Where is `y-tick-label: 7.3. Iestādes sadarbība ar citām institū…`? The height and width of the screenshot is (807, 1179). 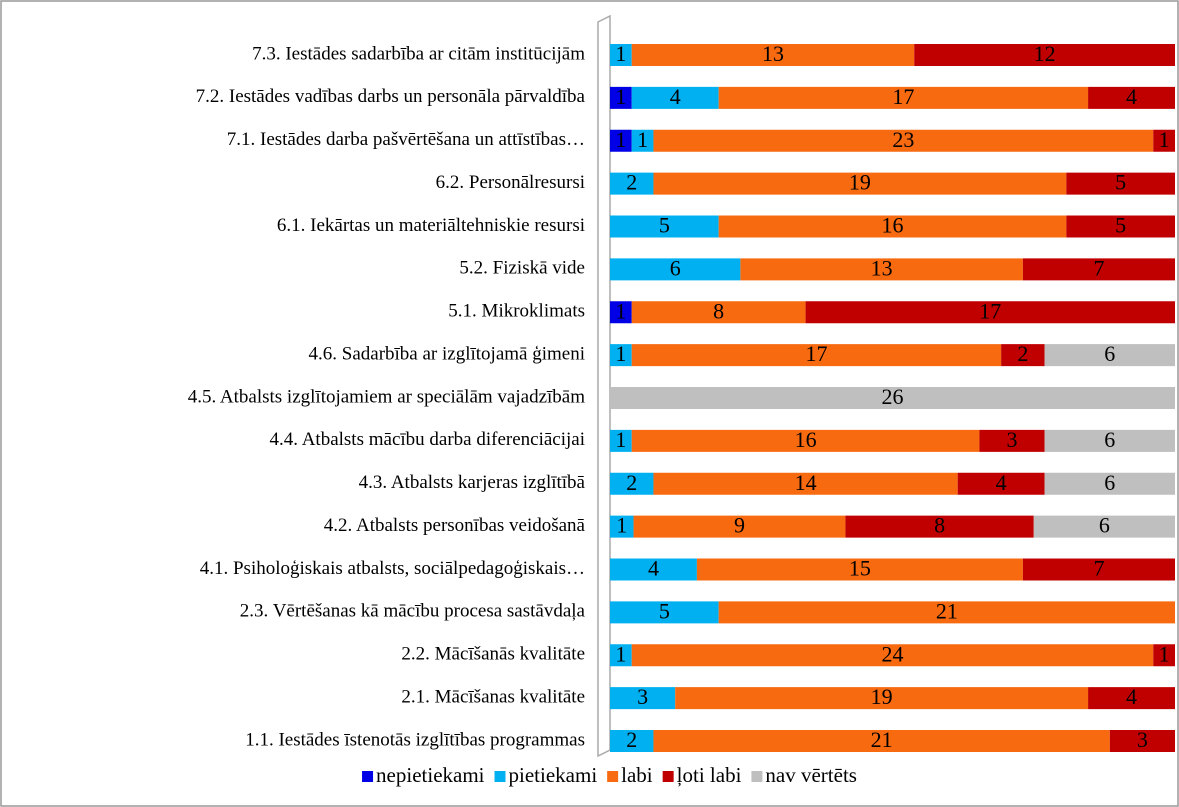 y-tick-label: 7.3. Iestādes sadarbība ar citām institū… is located at coordinates (418, 53).